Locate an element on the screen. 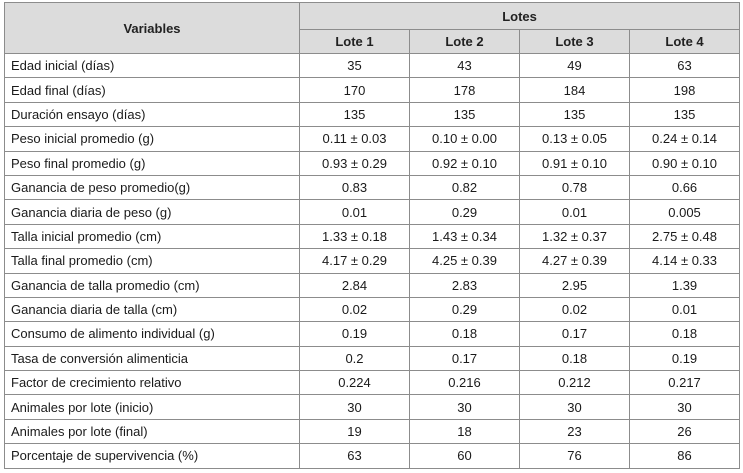 The image size is (743, 473). lote-2-value-cell: 0.17 is located at coordinates (464, 358).